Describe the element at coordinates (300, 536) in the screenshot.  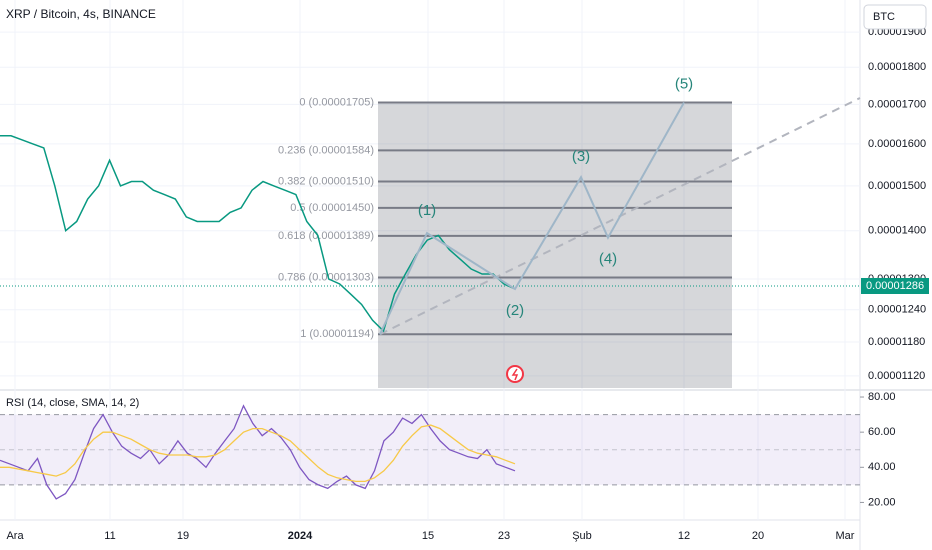
I see `time-label: 2024` at that location.